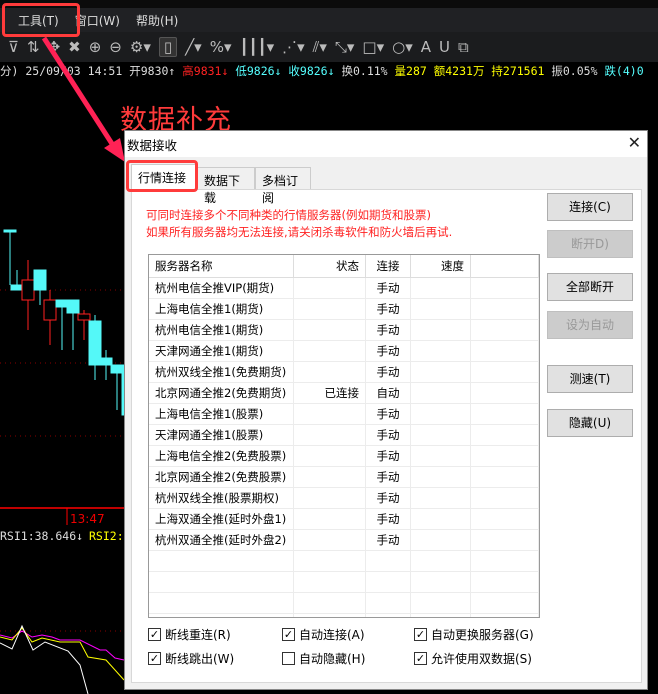 This screenshot has height=694, width=658. What do you see at coordinates (220, 47) in the screenshot?
I see `percent-line-icon: %▾` at bounding box center [220, 47].